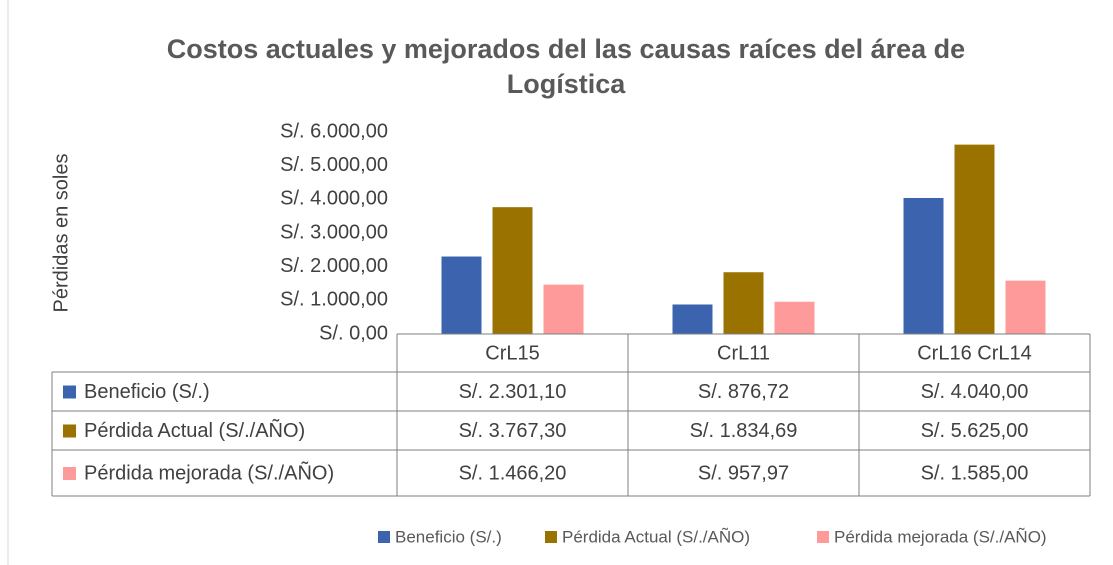 The width and height of the screenshot is (1113, 565). I want to click on data-label: S/. 5.625,00, so click(975, 431).